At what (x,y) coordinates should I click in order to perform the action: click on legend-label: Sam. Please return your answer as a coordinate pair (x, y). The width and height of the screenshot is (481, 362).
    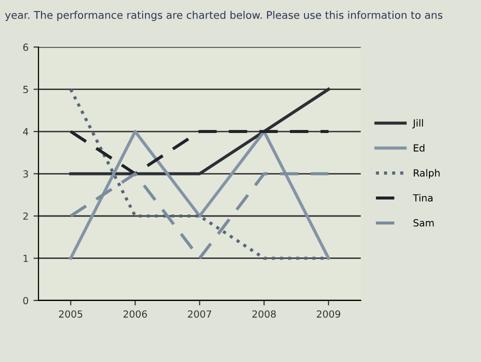
    Looking at the image, I should click on (424, 223).